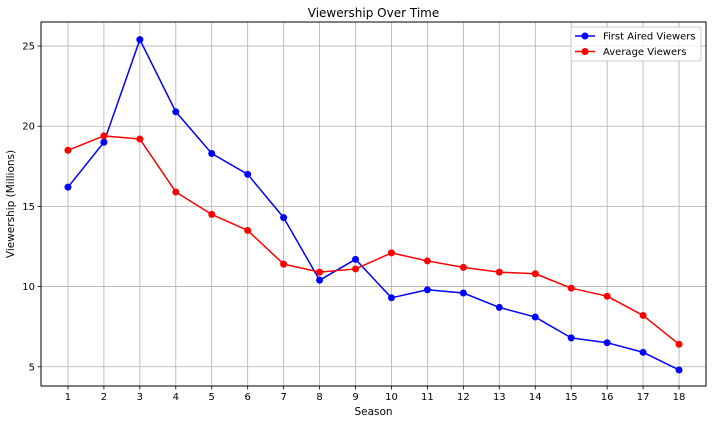  What do you see at coordinates (649, 37) in the screenshot?
I see `legend-label-first-aired: First Aired Viewers` at bounding box center [649, 37].